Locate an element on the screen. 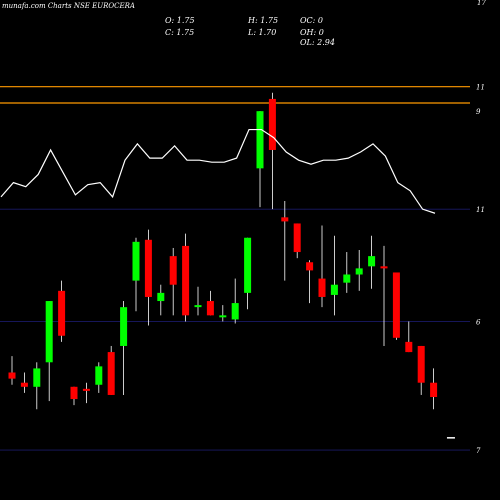 The image size is (500, 500). ohlc-oh: OH: 0 is located at coordinates (312, 32).